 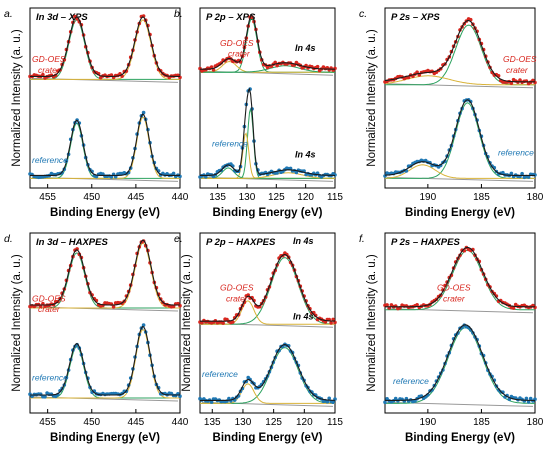 I want to click on panel-letter: a., so click(x=8, y=14).